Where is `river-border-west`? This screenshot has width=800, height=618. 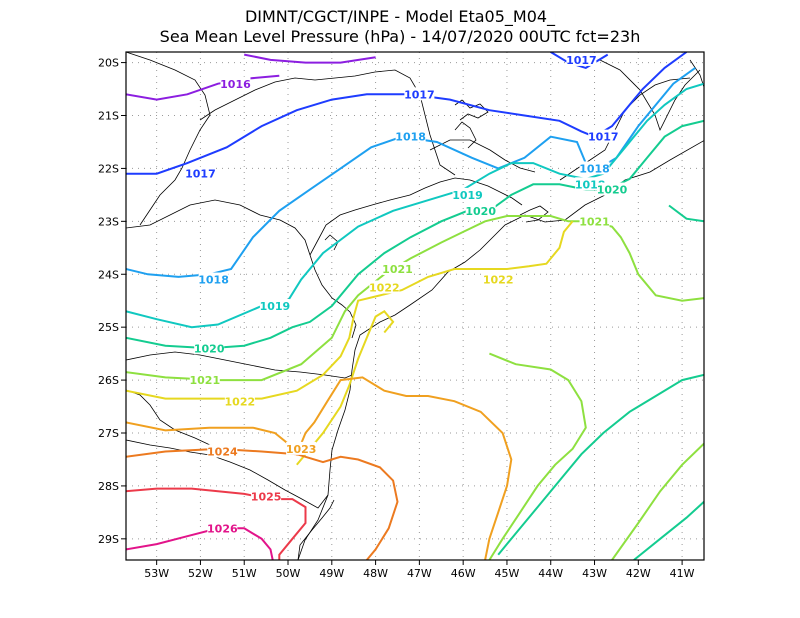 river-border-west is located at coordinates (168, 139).